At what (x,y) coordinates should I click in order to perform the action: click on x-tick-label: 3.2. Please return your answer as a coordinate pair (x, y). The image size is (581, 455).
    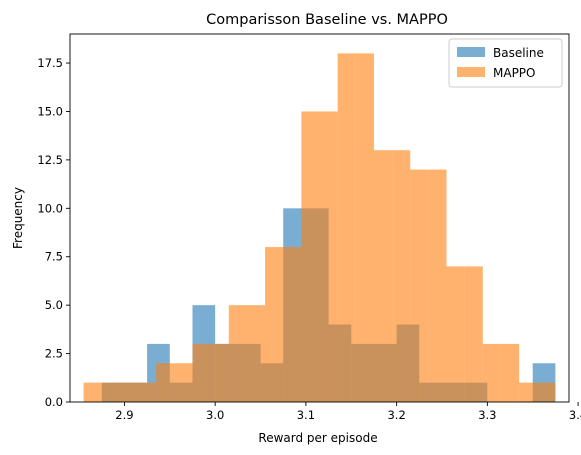
    Looking at the image, I should click on (396, 415).